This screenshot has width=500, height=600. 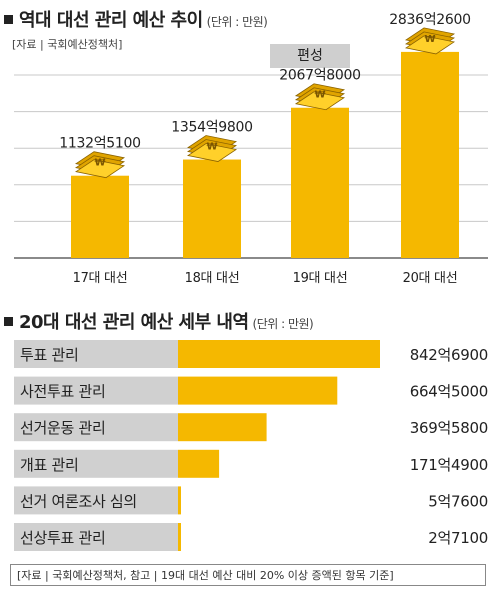 I want to click on chart2-title: 20대 대선 관리 예산 세부 내역 (단위 : 만원), so click(x=159, y=321).